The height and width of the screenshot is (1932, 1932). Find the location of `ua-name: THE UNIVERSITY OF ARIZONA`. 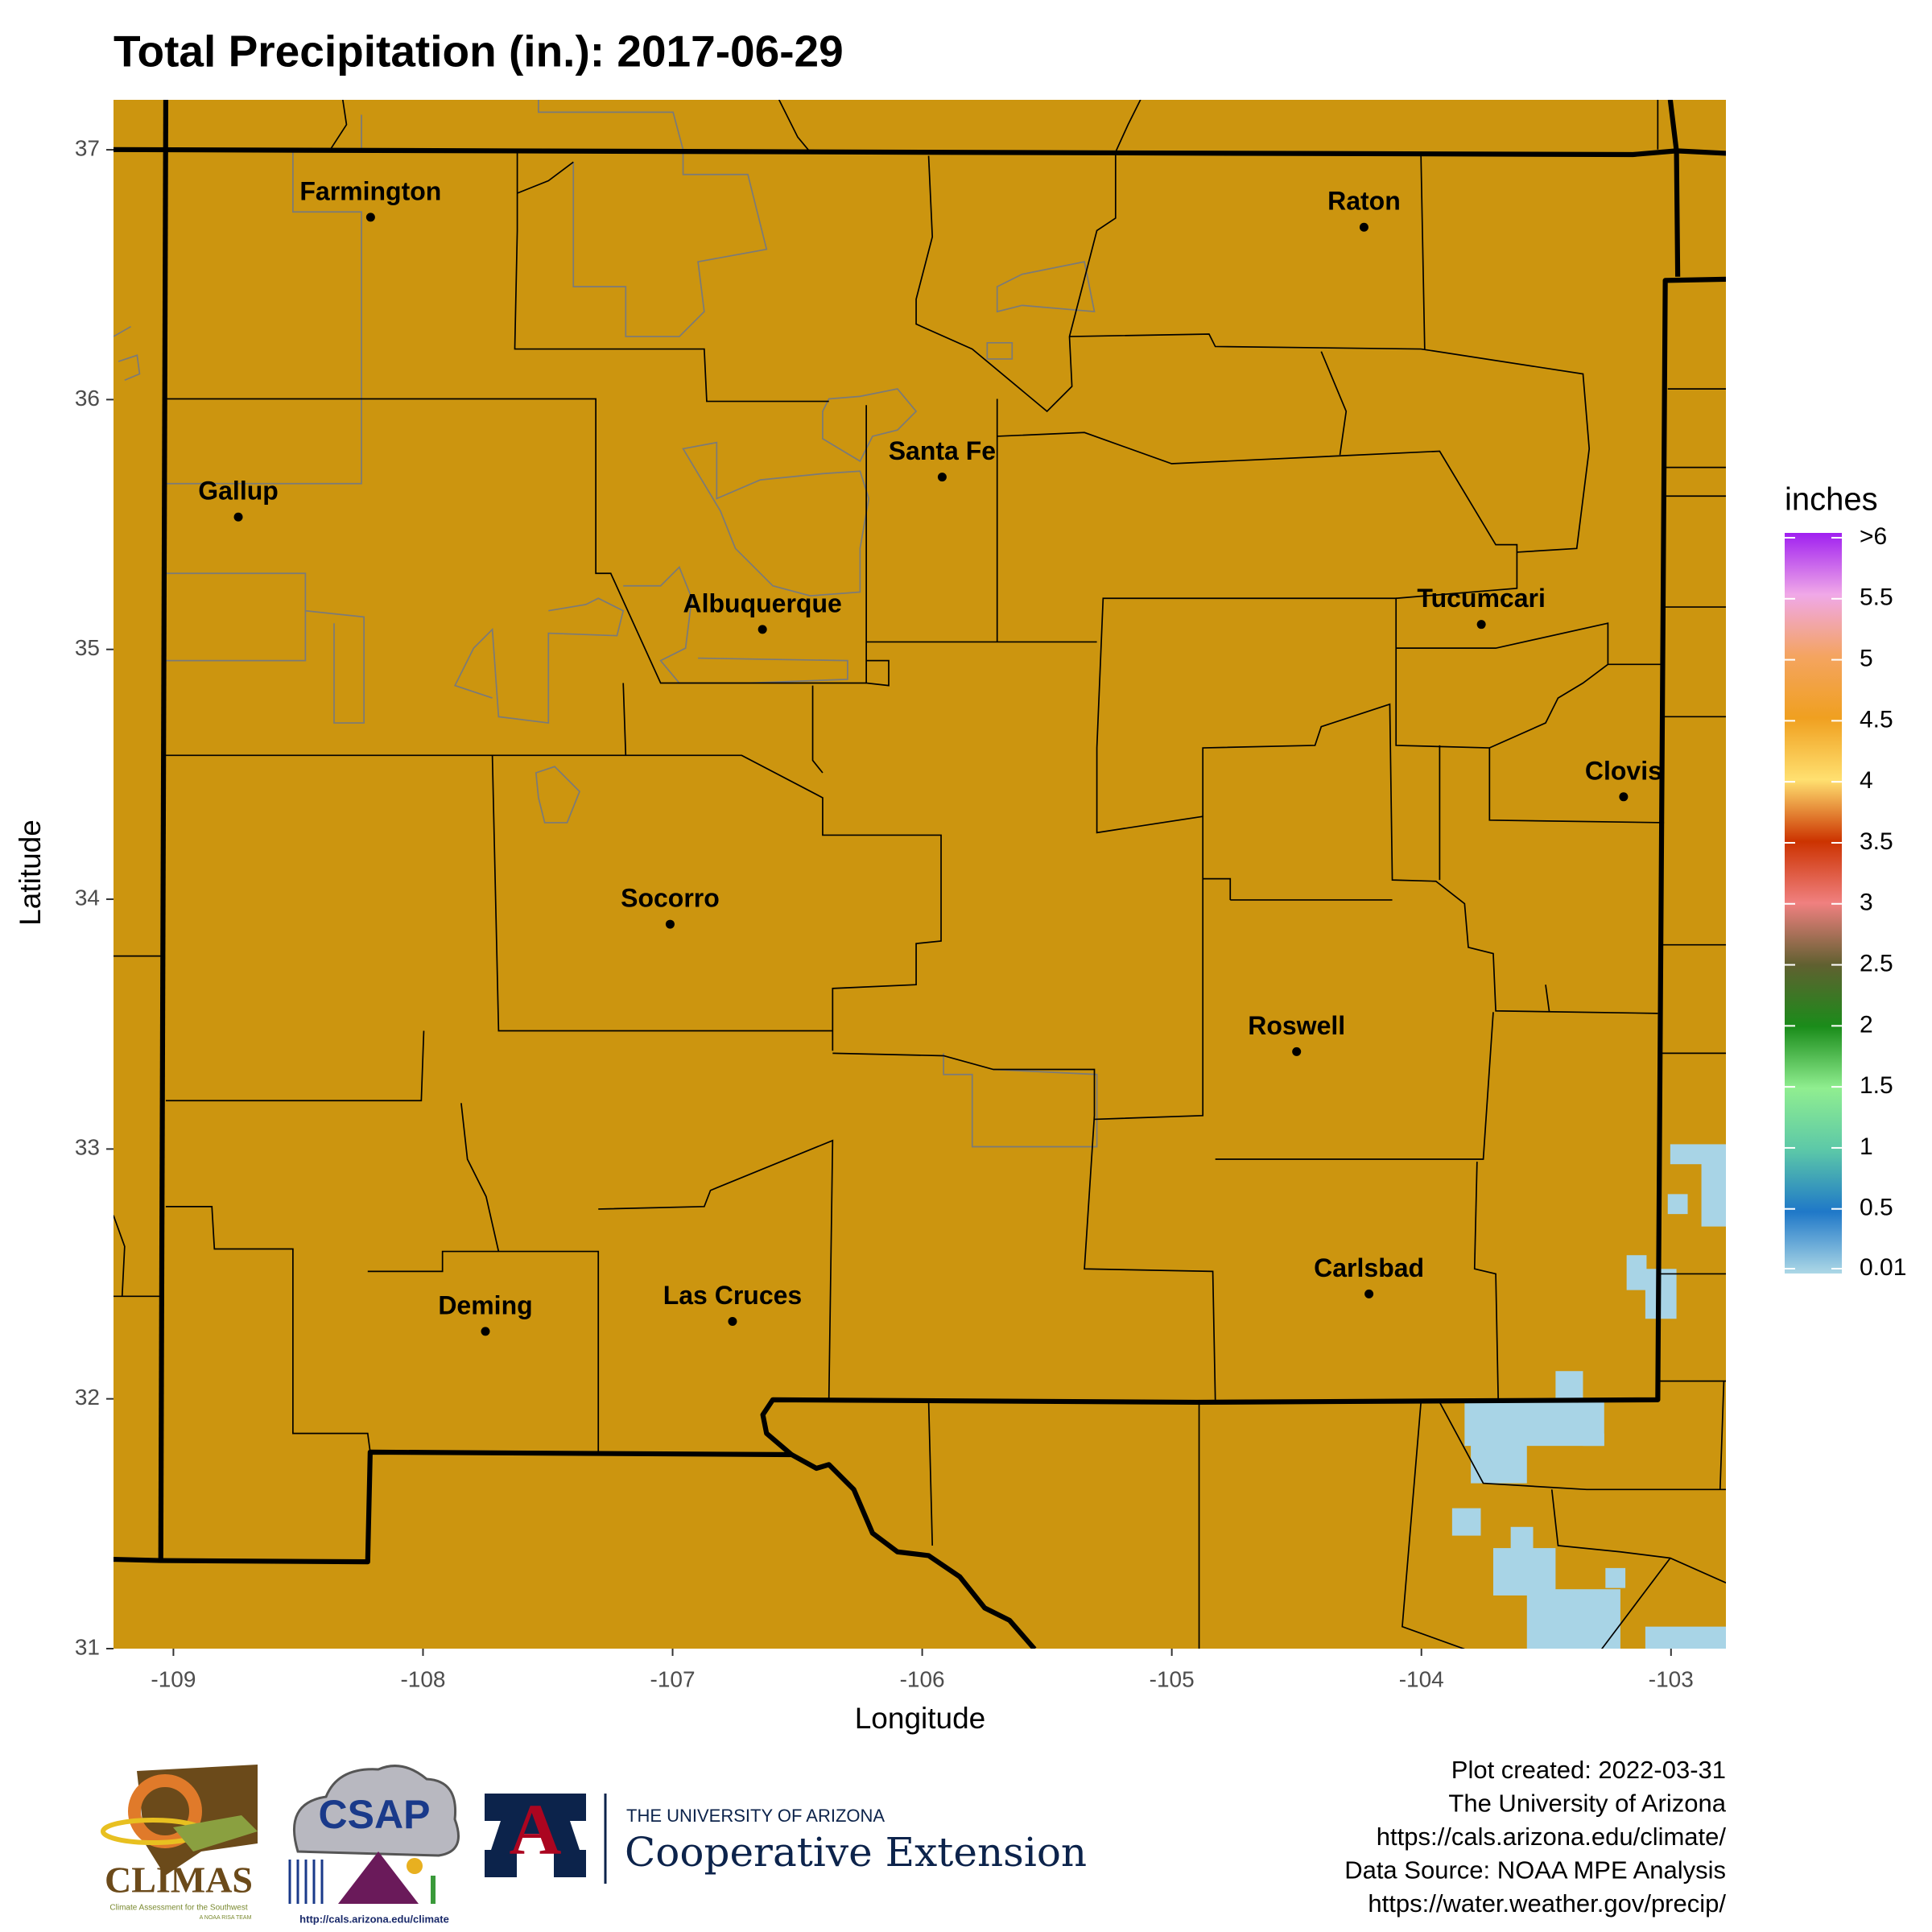

ua-name: THE UNIVERSITY OF ARIZONA is located at coordinates (755, 1816).